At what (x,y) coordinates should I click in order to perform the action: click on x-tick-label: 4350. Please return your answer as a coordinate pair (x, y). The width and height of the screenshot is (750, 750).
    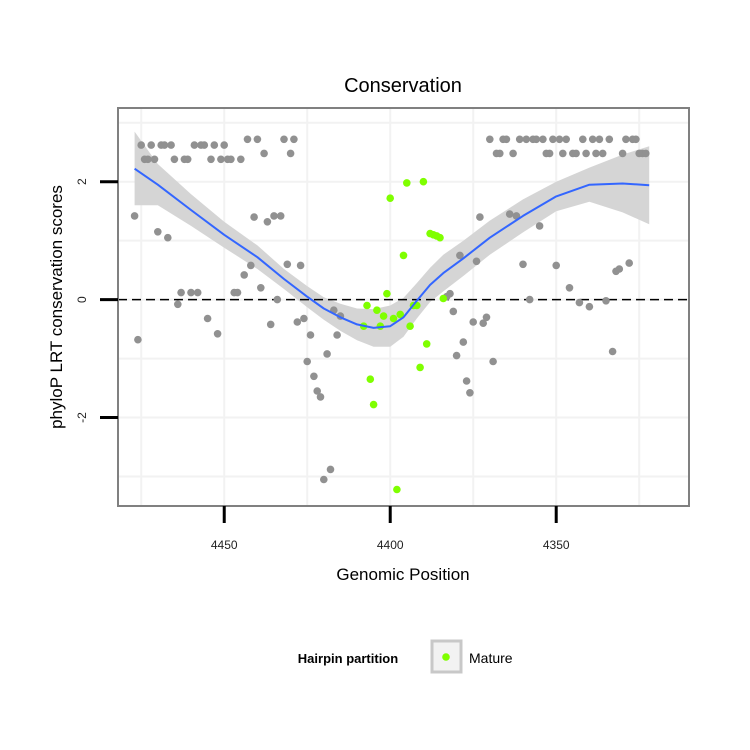
    Looking at the image, I should click on (556, 545).